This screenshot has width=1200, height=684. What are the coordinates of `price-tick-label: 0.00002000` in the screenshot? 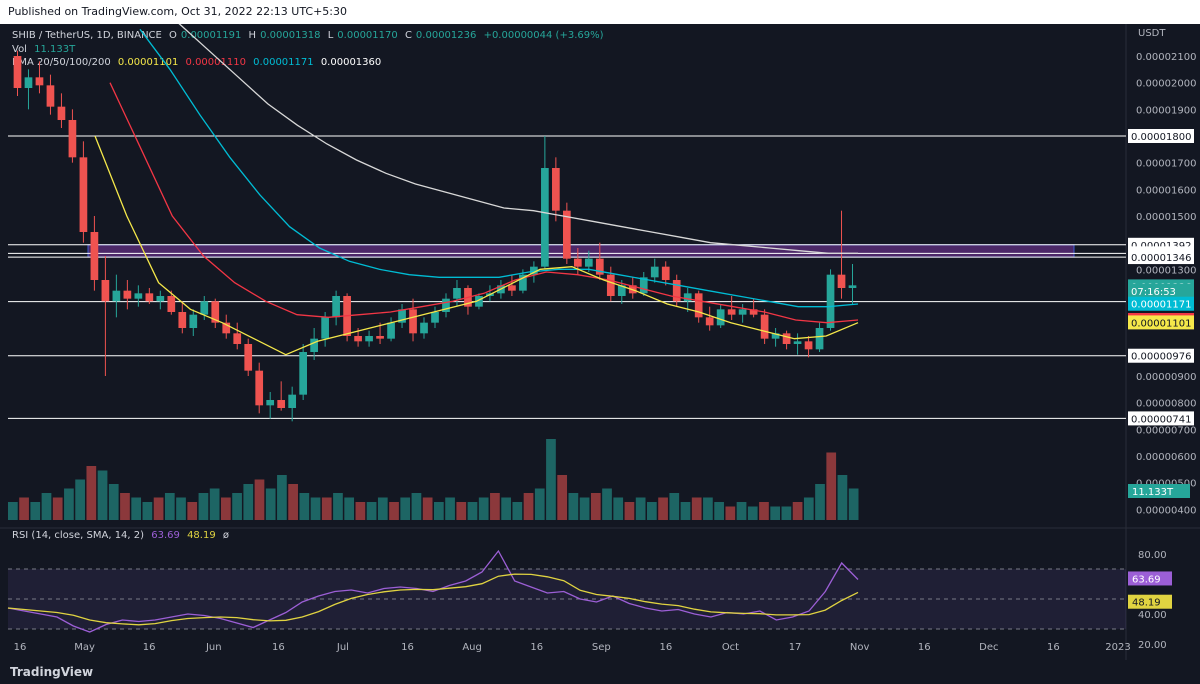 It's located at (1166, 84).